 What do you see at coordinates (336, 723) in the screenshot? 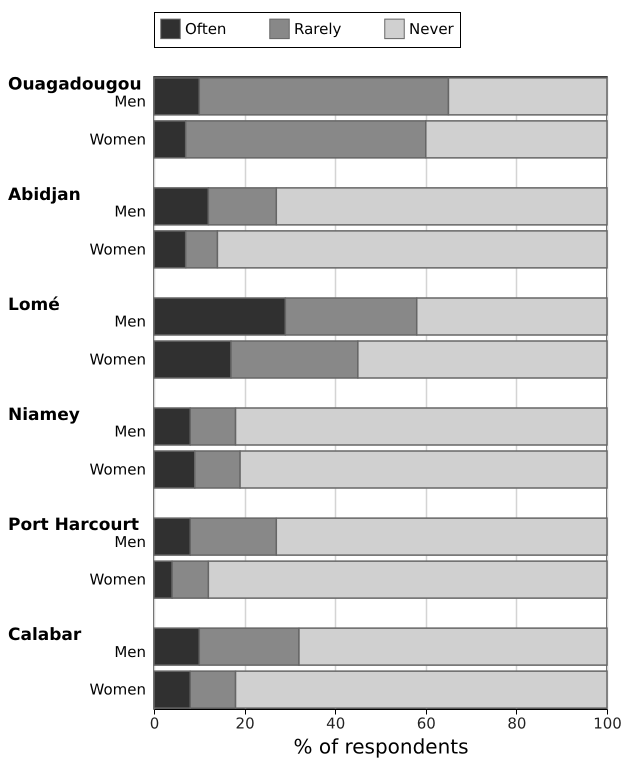
I see `x-tick-label: 40` at bounding box center [336, 723].